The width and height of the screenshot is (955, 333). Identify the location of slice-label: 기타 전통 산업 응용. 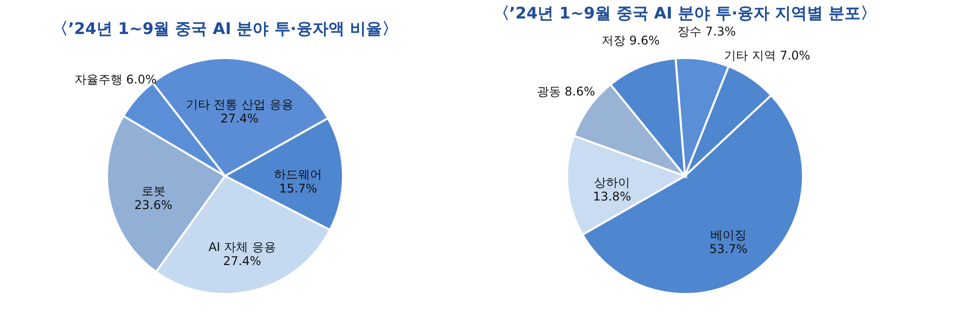
(240, 104).